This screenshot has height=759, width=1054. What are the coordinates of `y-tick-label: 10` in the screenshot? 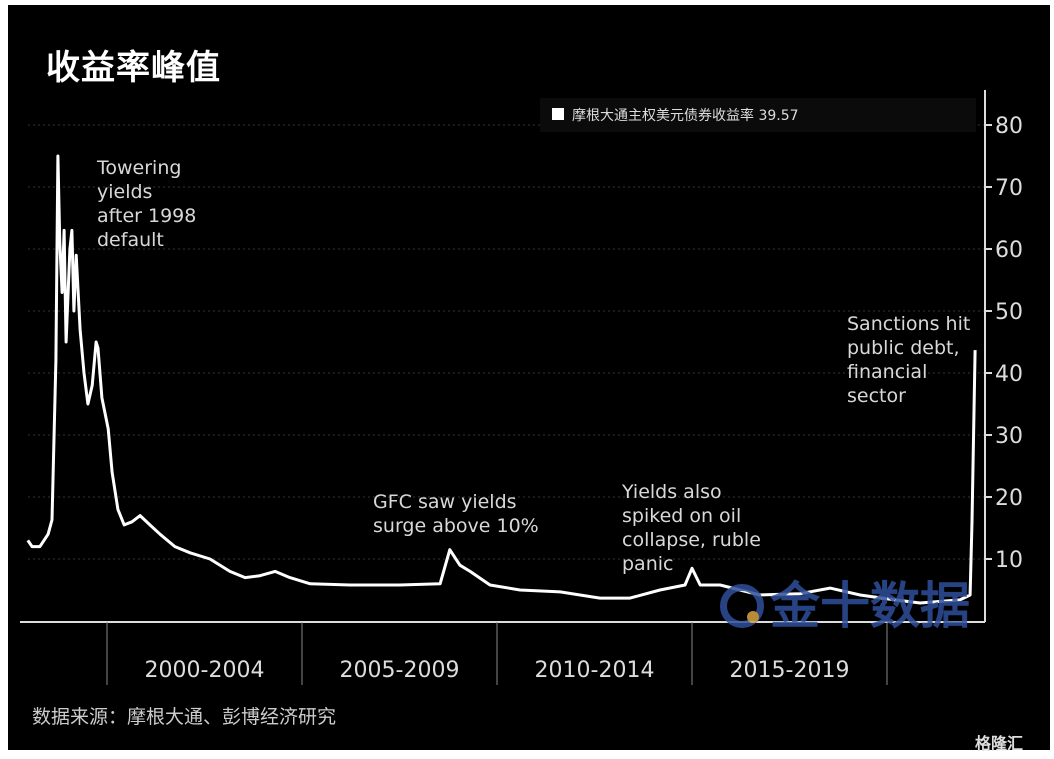 It's located at (1009, 560).